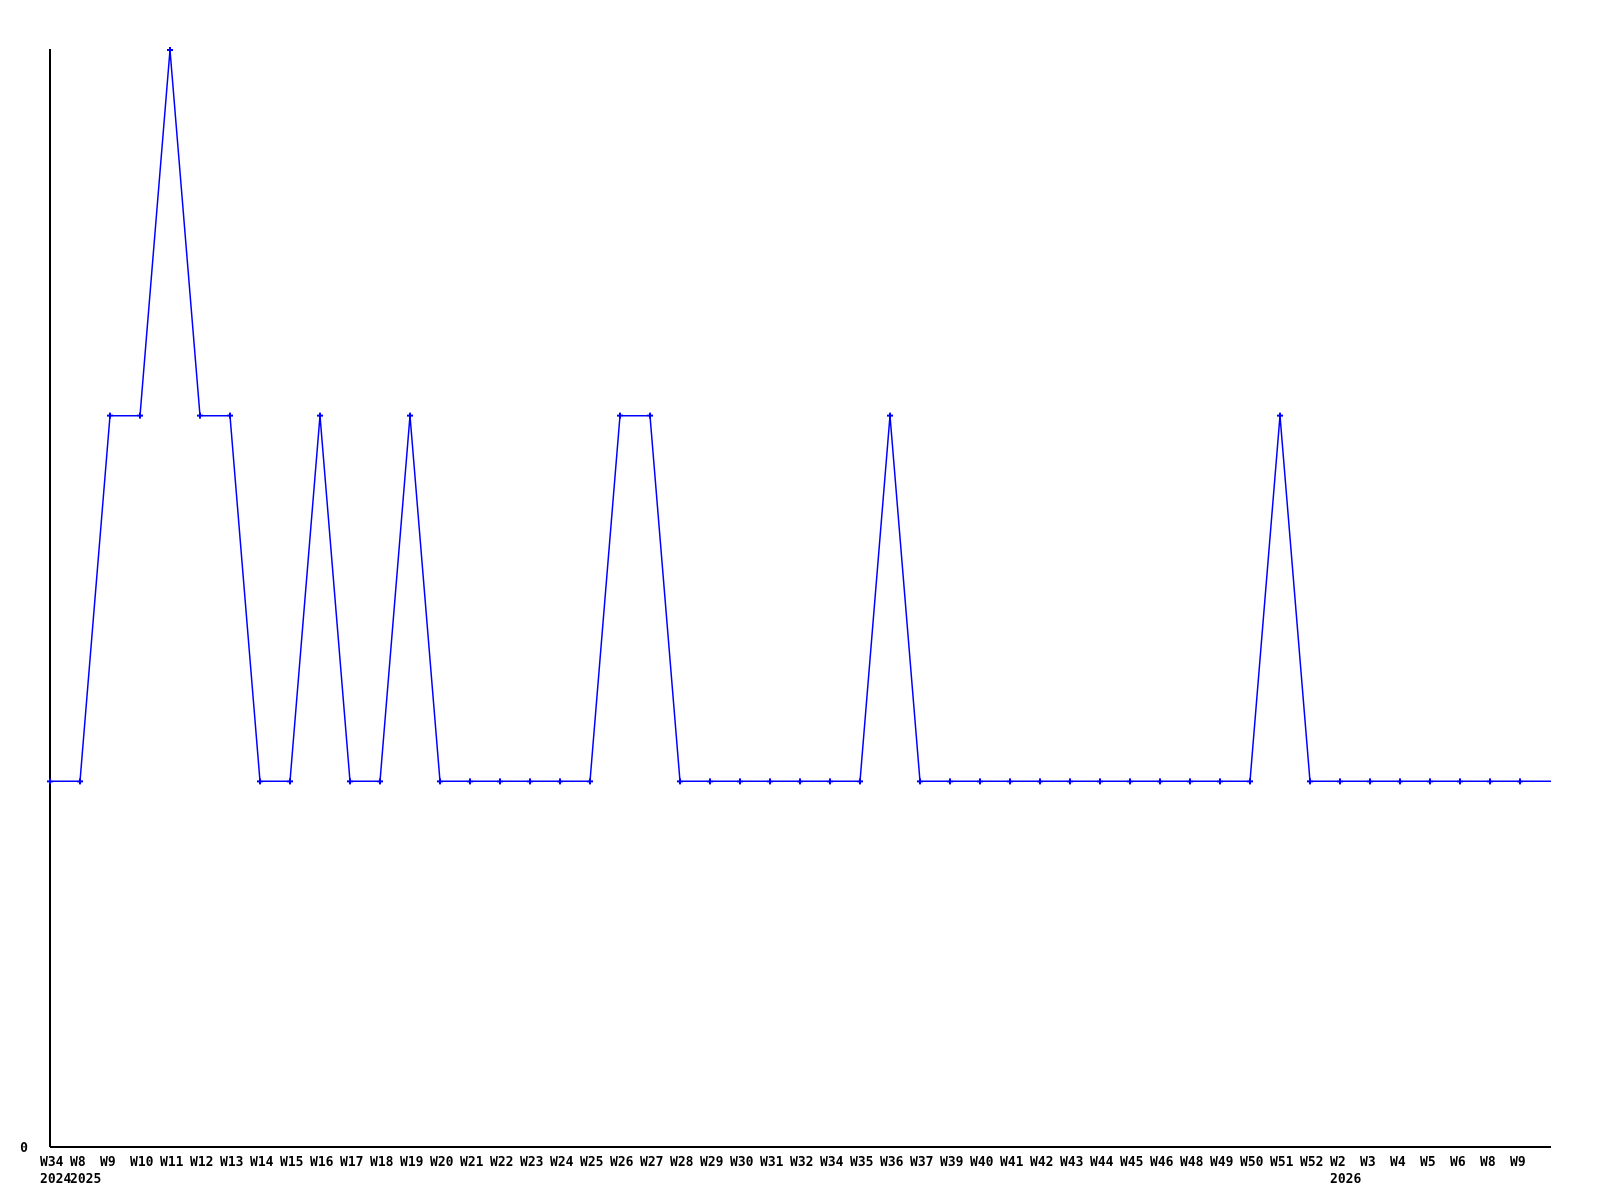  I want to click on x-tick-label: W45, so click(1131, 1162).